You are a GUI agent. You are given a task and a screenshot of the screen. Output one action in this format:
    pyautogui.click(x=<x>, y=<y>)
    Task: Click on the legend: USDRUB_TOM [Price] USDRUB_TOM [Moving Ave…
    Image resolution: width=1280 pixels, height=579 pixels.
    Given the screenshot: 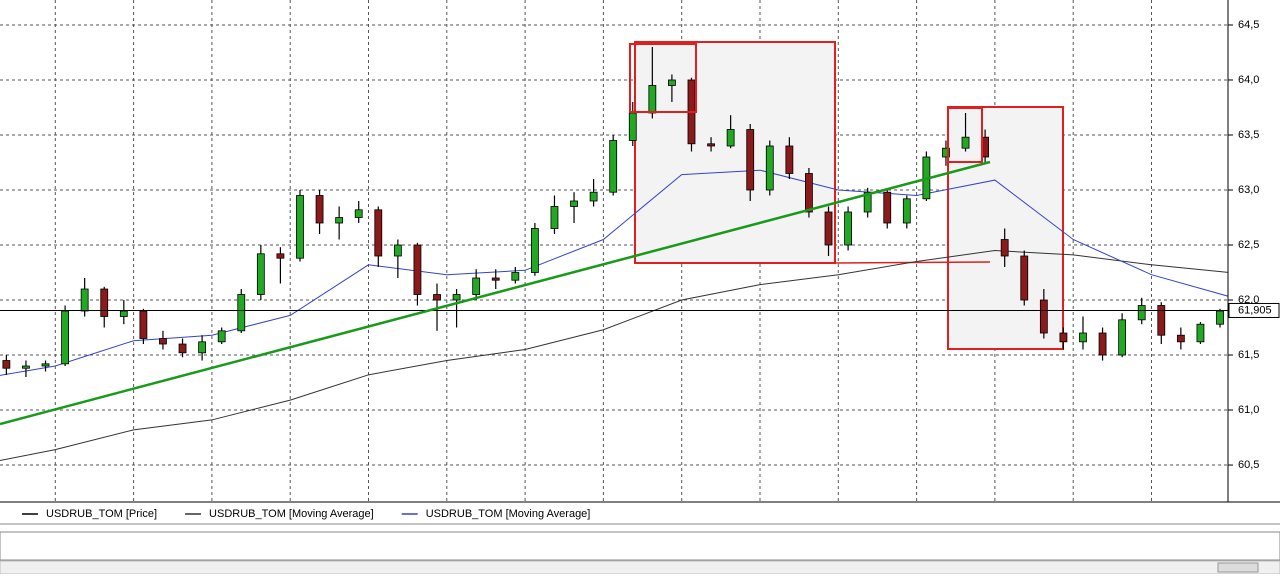 What is the action you would take?
    pyautogui.click(x=306, y=514)
    